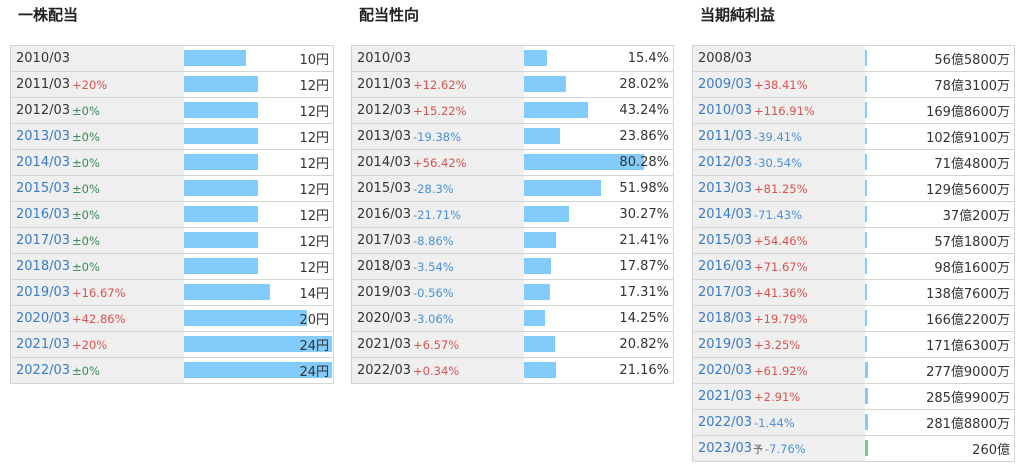  What do you see at coordinates (438, 370) in the screenshot?
I see `year-cell: 2022/03 +0.34%` at bounding box center [438, 370].